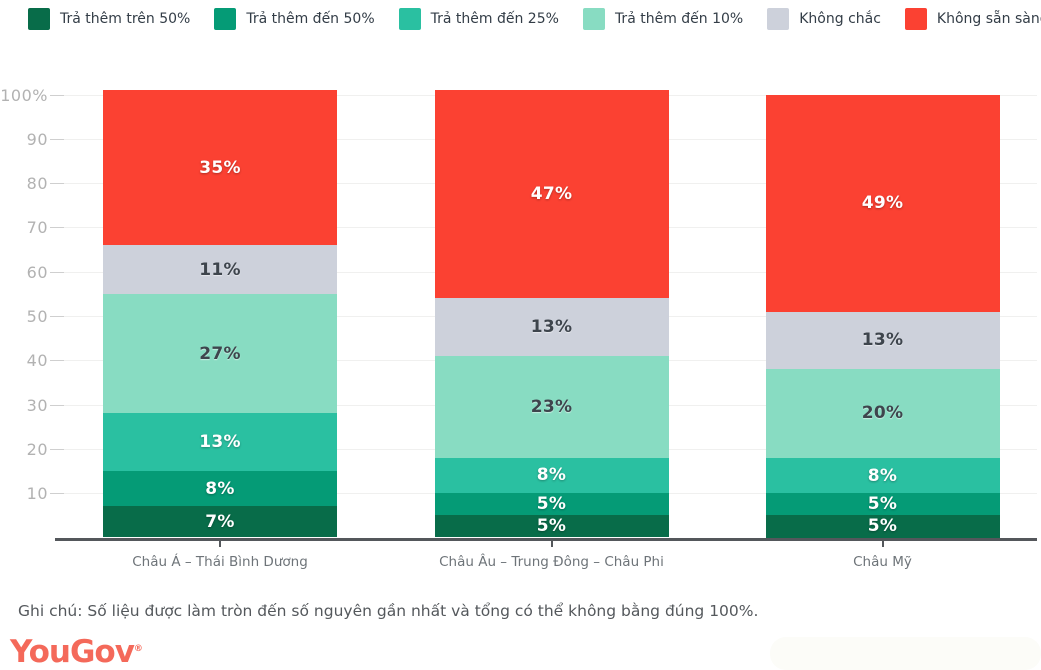  I want to click on bar-0-segment-2: 13%, so click(220, 442).